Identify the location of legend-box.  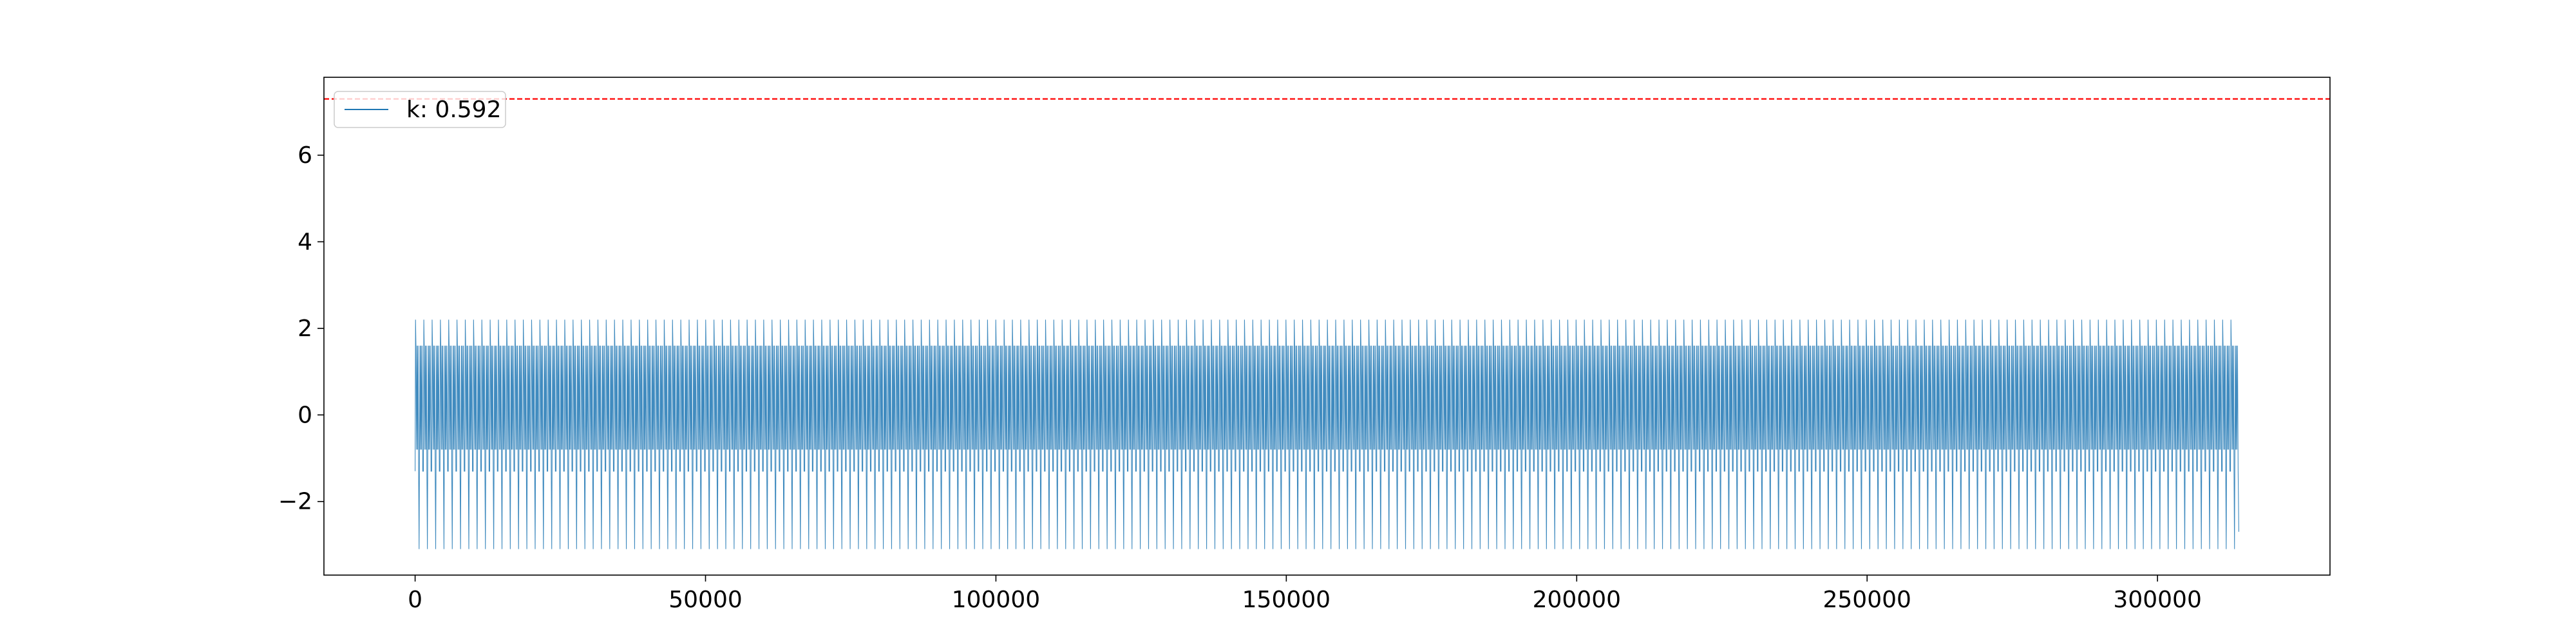
(420, 109).